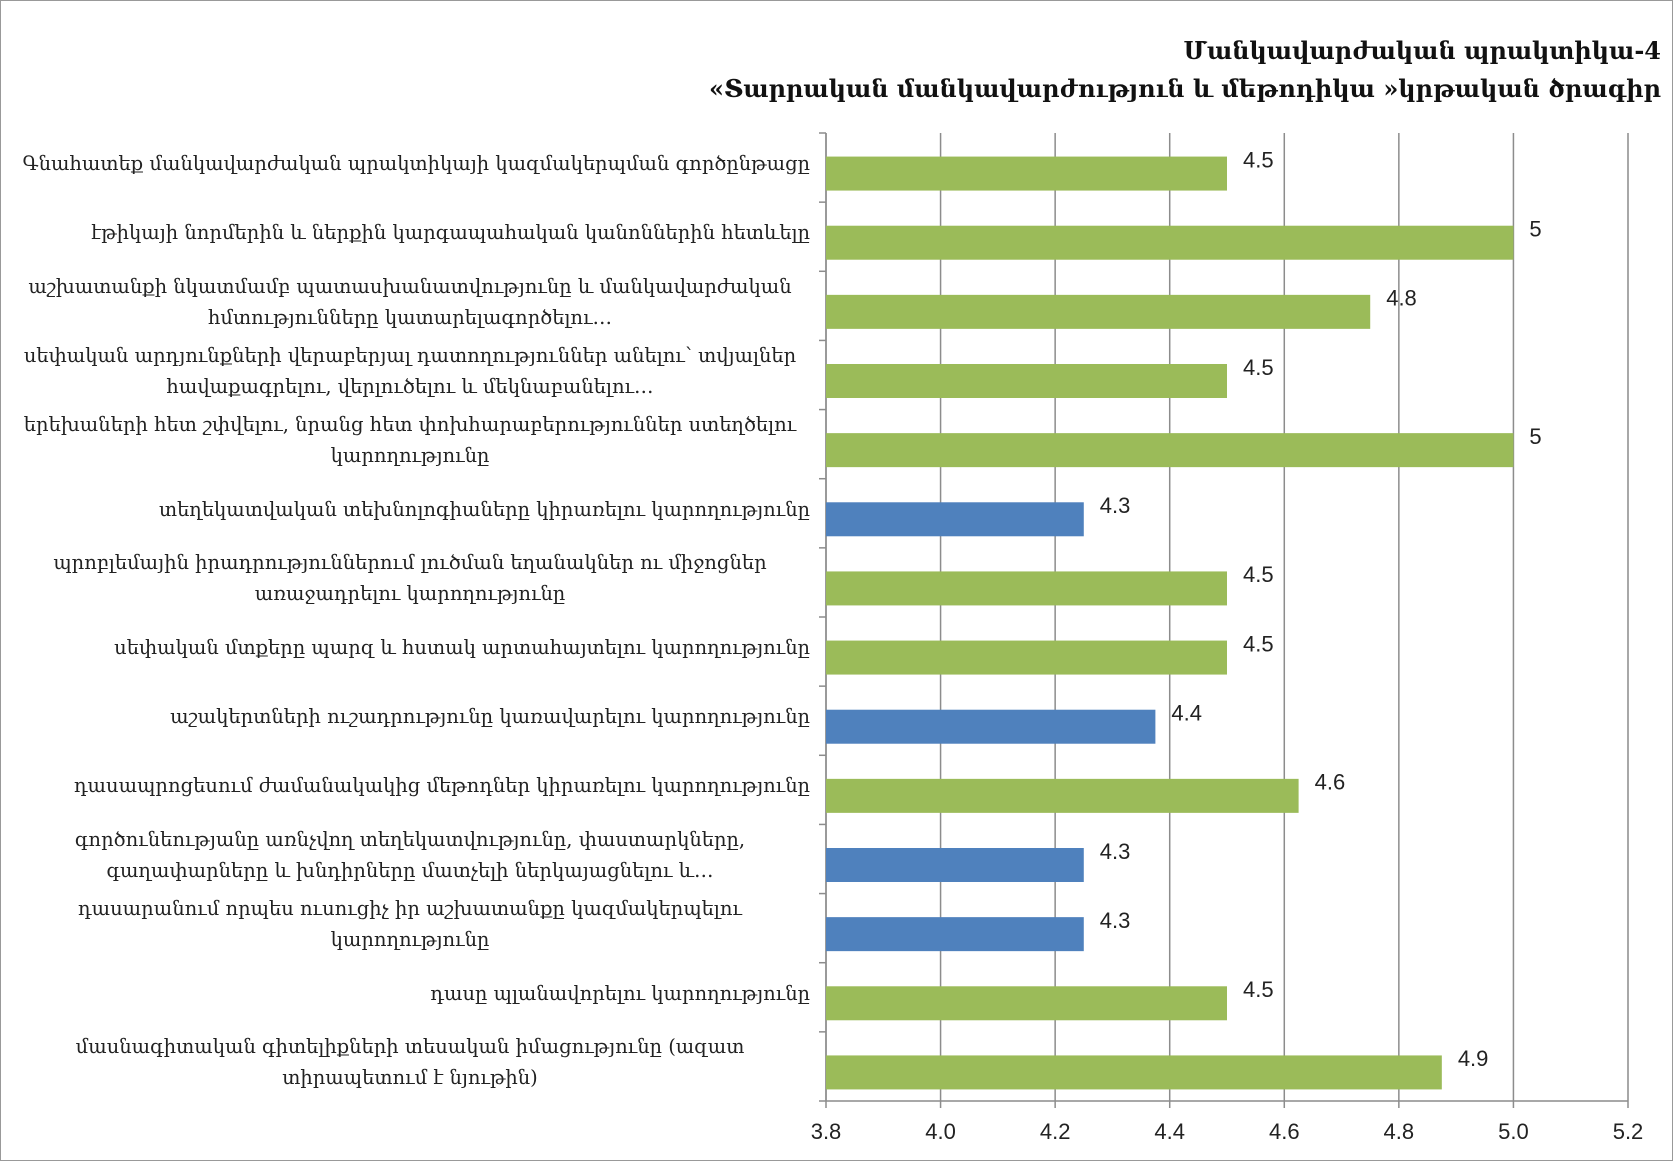  I want to click on y-tick-label: դասը պլանավորելու կարողությունը, so click(620, 993).